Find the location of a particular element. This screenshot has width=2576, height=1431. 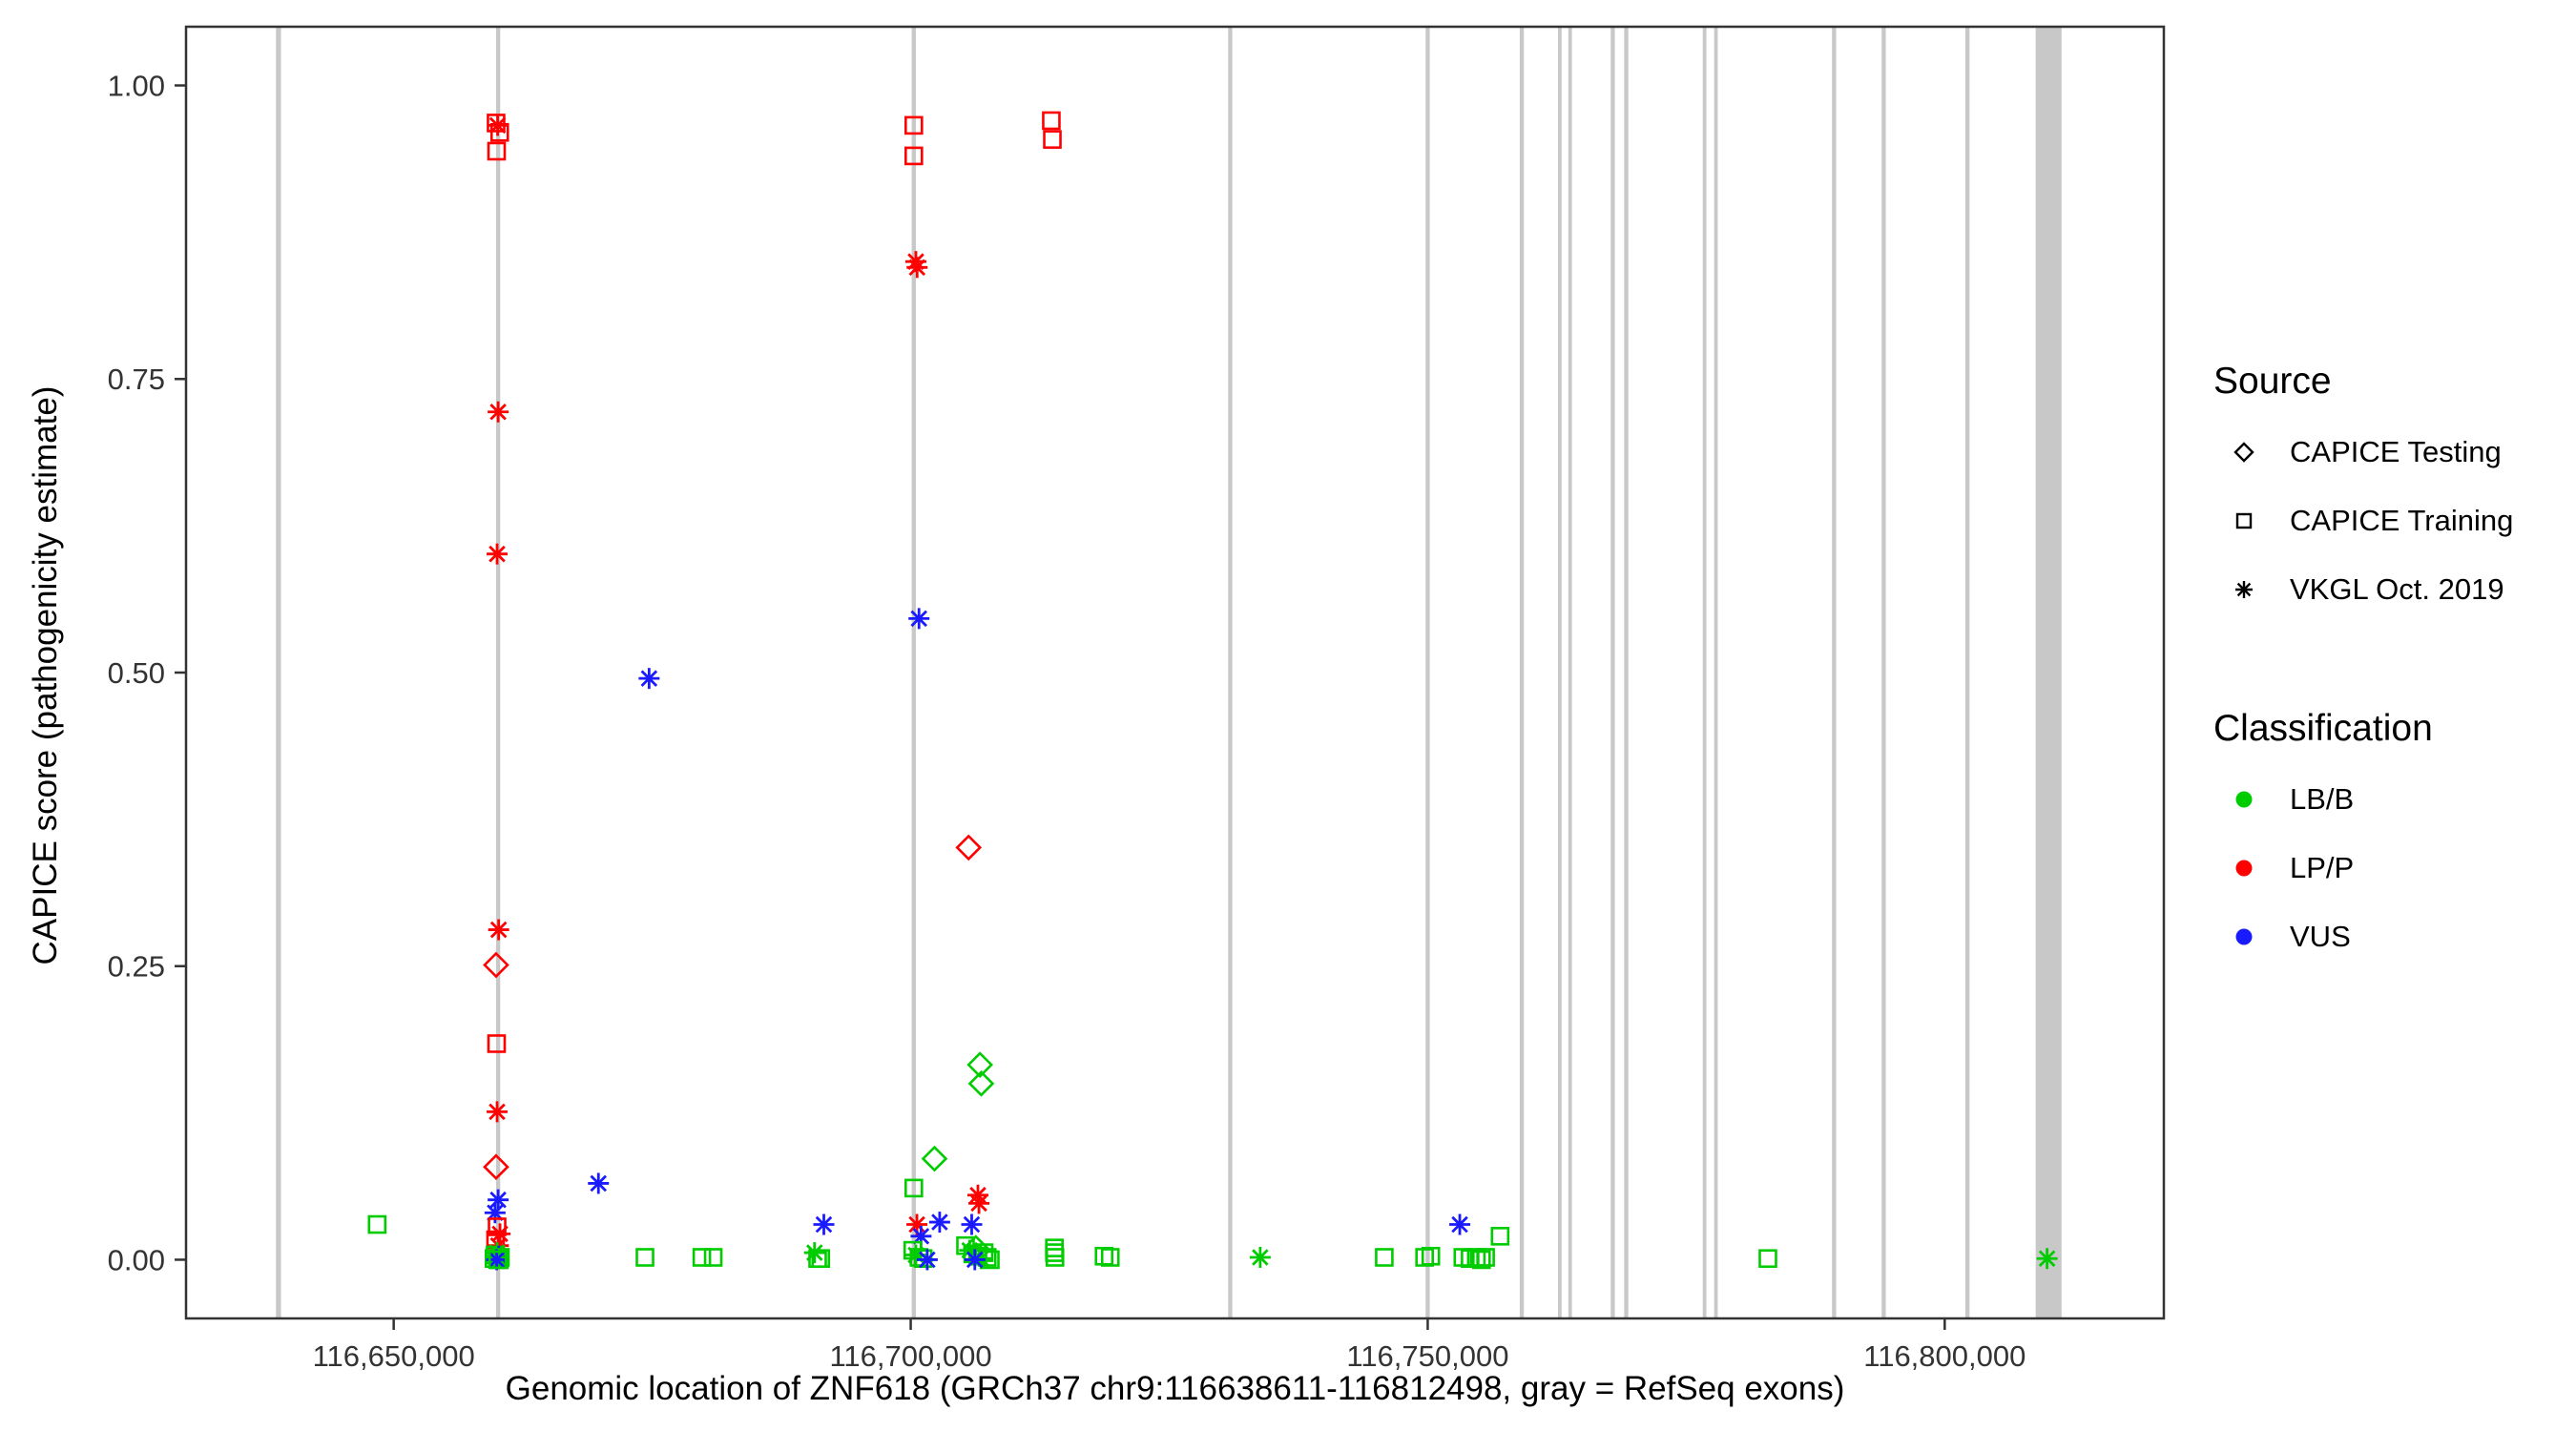

legend-item-source-1: CAPICE Training is located at coordinates (2363, 521).